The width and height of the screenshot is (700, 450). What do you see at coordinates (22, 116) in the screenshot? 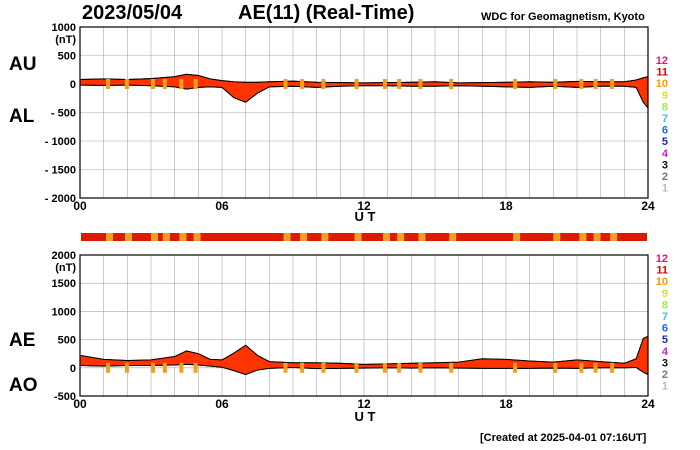
I see `al-label: AL` at bounding box center [22, 116].